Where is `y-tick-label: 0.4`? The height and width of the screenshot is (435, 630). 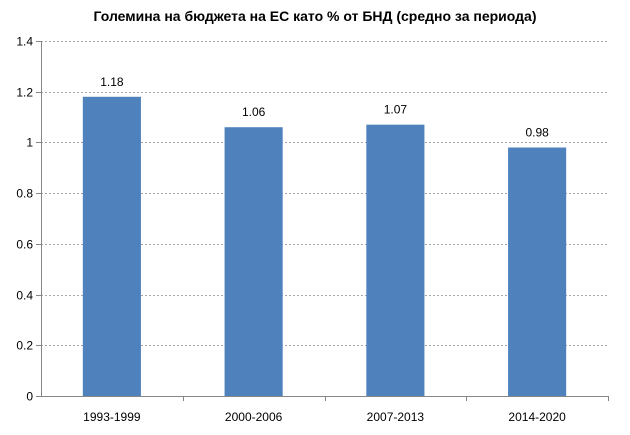
y-tick-label: 0.4 is located at coordinates (24, 296).